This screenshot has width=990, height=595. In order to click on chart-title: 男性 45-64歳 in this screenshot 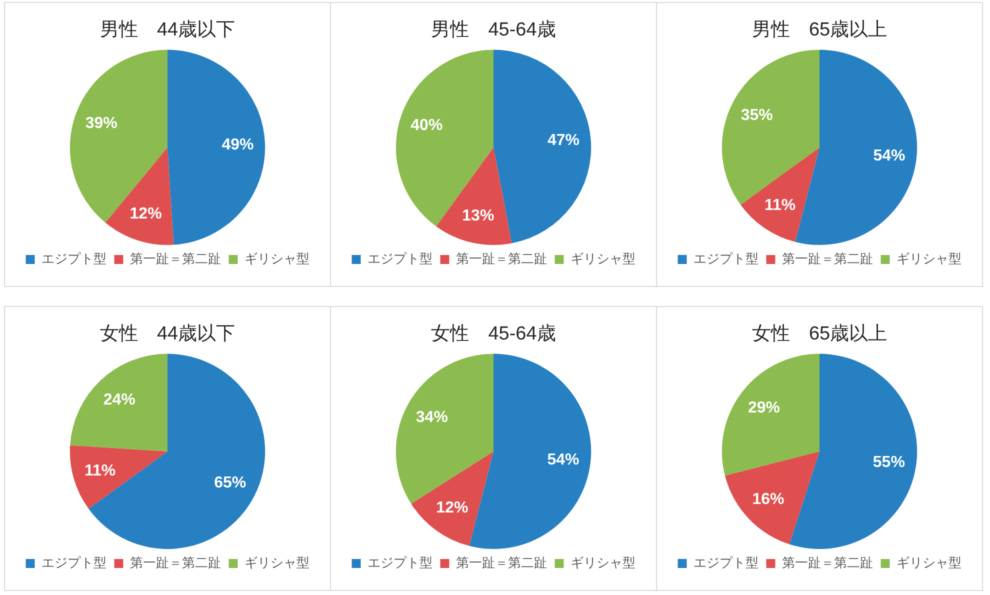, I will do `click(493, 30)`.